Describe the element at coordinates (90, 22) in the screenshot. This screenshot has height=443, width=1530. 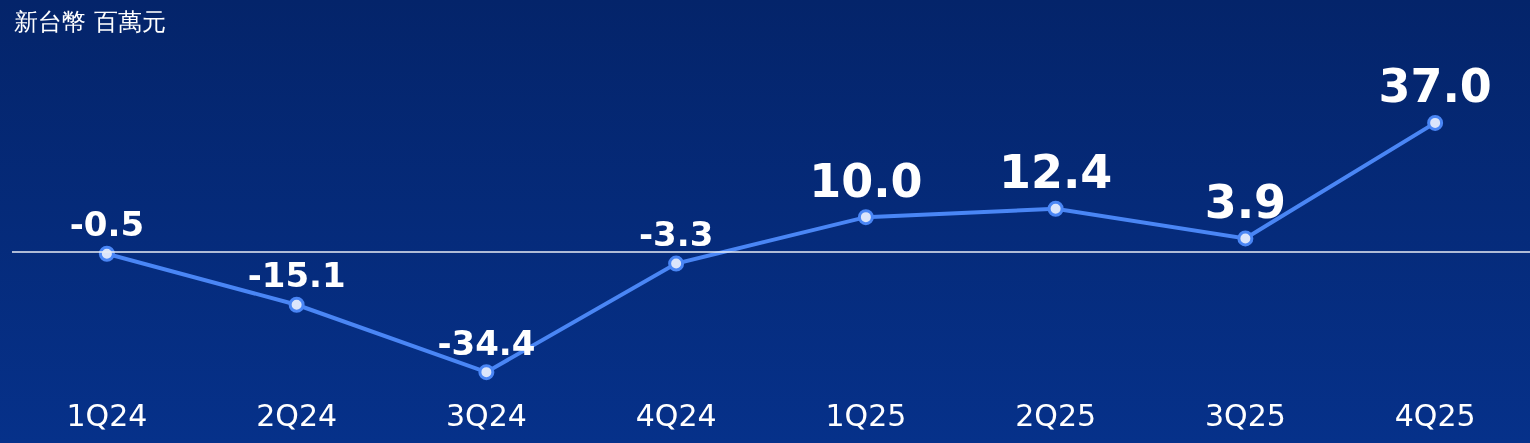
I see `y-axis-title: 新台幣 百萬元` at that location.